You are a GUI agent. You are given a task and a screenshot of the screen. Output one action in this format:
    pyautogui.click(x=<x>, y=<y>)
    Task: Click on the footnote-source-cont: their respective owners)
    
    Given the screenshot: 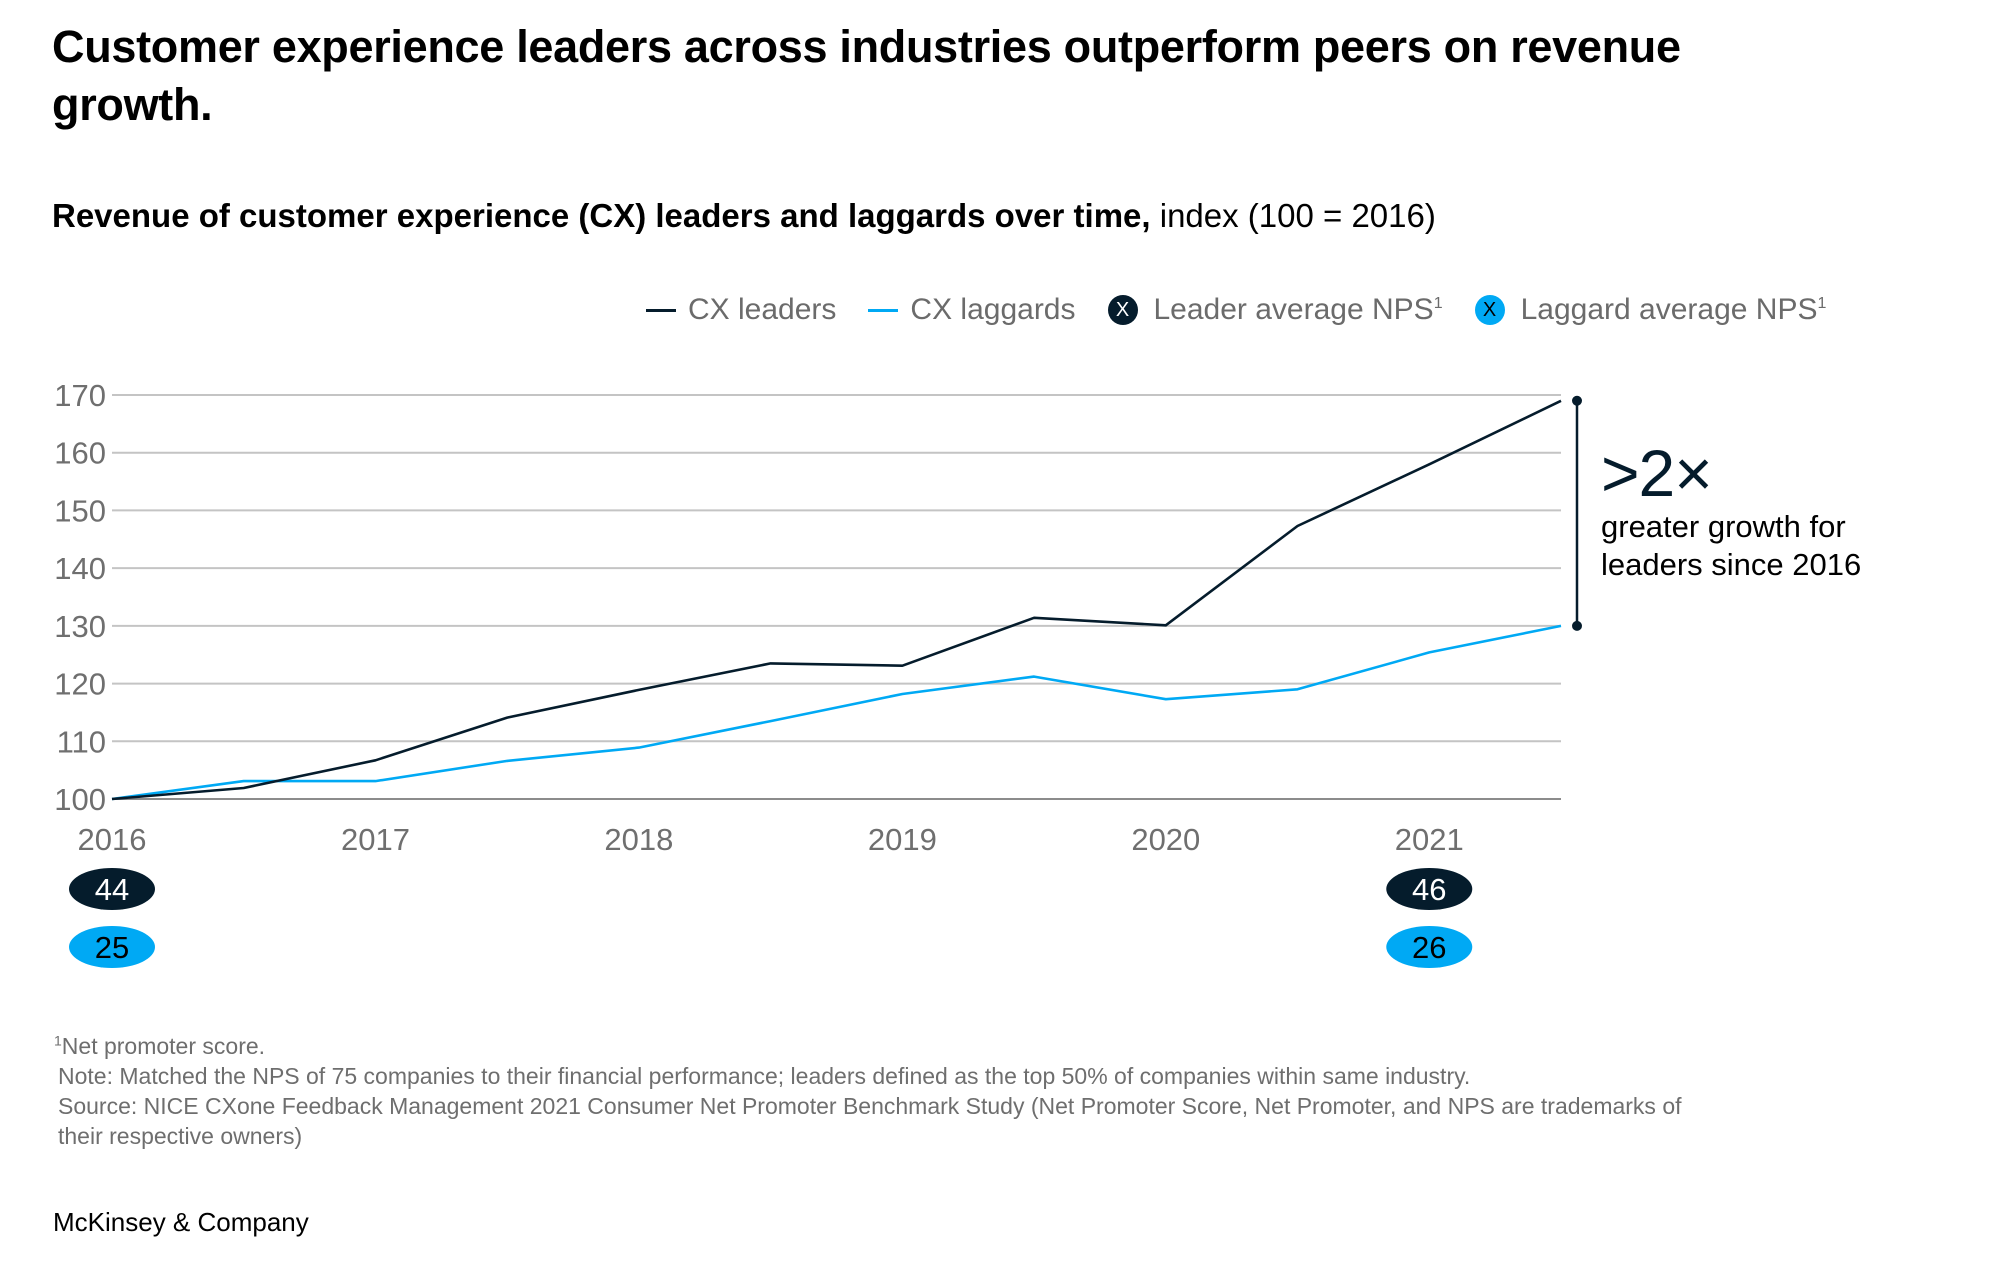 What is the action you would take?
    pyautogui.click(x=180, y=1136)
    